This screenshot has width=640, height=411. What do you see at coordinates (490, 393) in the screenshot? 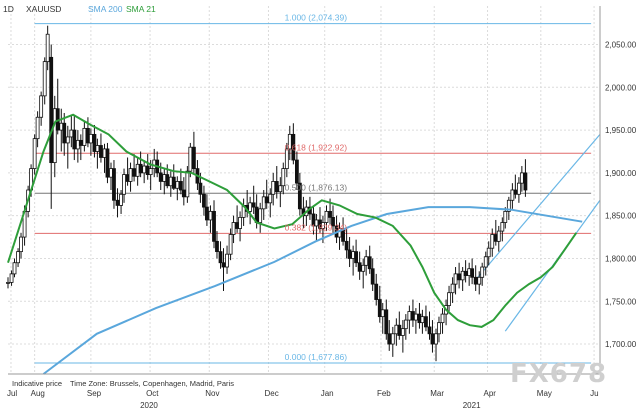
I see `x-tick-label: Apr` at bounding box center [490, 393].